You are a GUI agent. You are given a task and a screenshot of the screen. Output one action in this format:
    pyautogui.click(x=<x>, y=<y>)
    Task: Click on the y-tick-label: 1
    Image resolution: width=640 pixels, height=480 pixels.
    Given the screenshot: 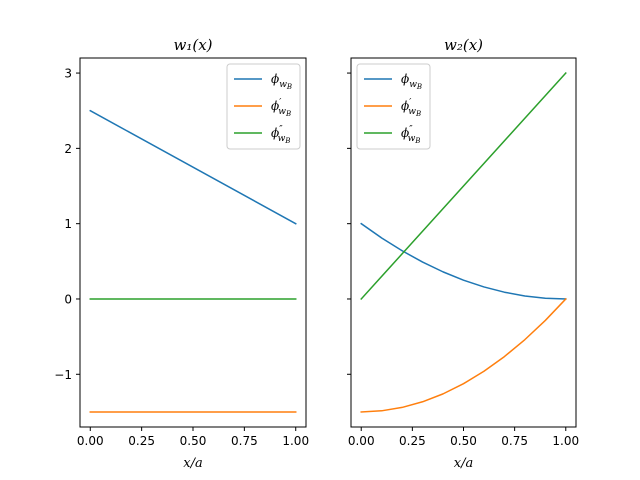 What is the action you would take?
    pyautogui.click(x=68, y=224)
    